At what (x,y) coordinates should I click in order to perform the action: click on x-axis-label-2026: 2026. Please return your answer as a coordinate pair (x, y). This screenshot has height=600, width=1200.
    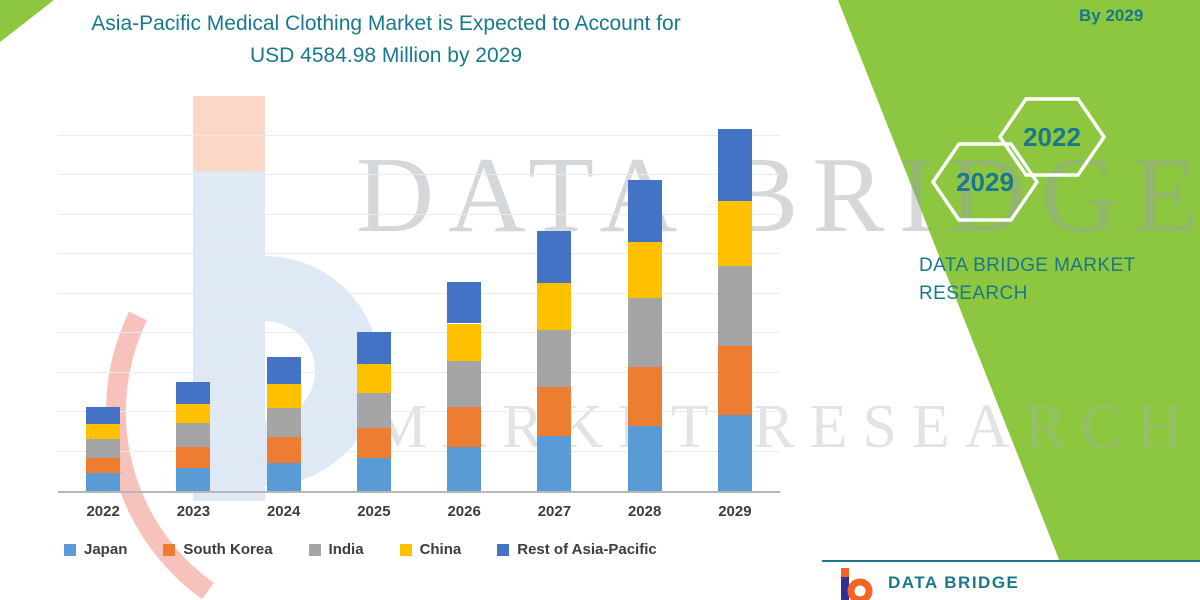
    Looking at the image, I should click on (464, 511).